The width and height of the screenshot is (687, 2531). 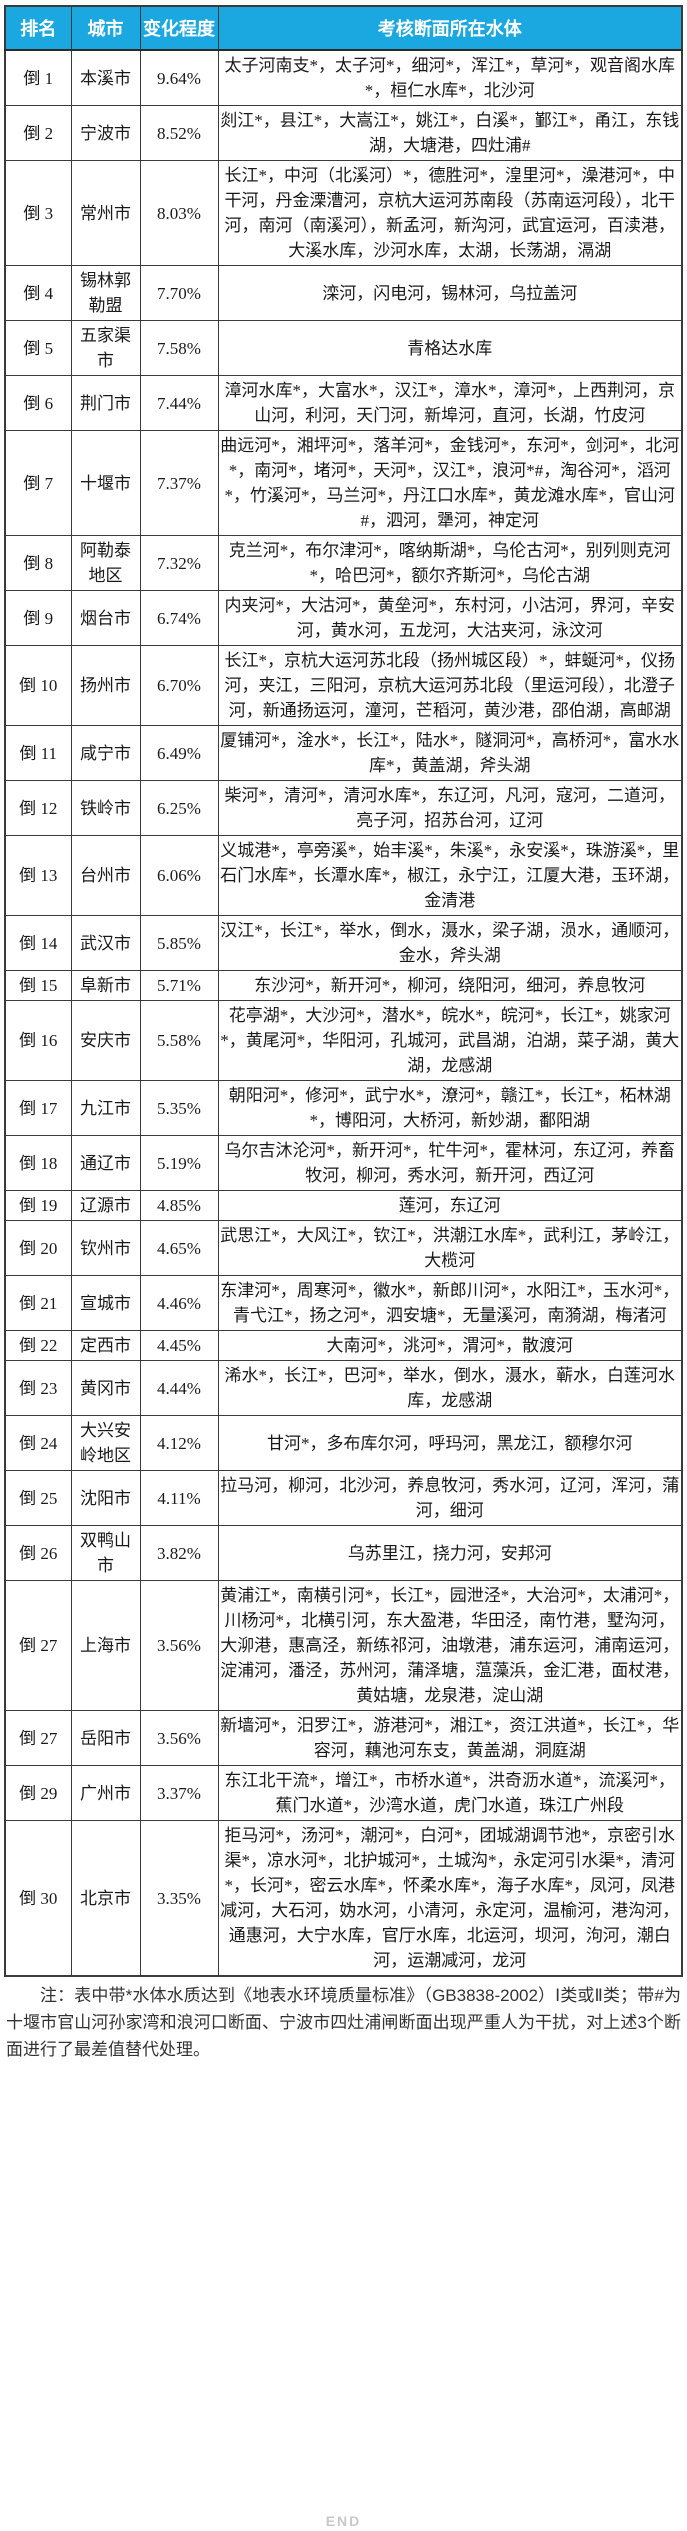 What do you see at coordinates (179, 293) in the screenshot?
I see `change-cell: 7.70%` at bounding box center [179, 293].